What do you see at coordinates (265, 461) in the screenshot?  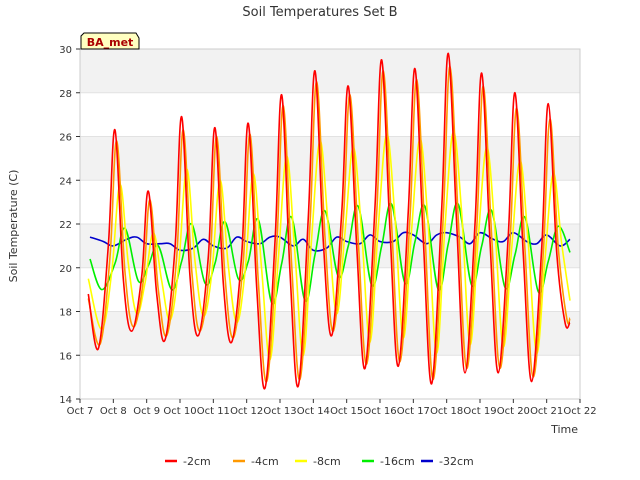 I see `legend-label: -4cm` at bounding box center [265, 461].